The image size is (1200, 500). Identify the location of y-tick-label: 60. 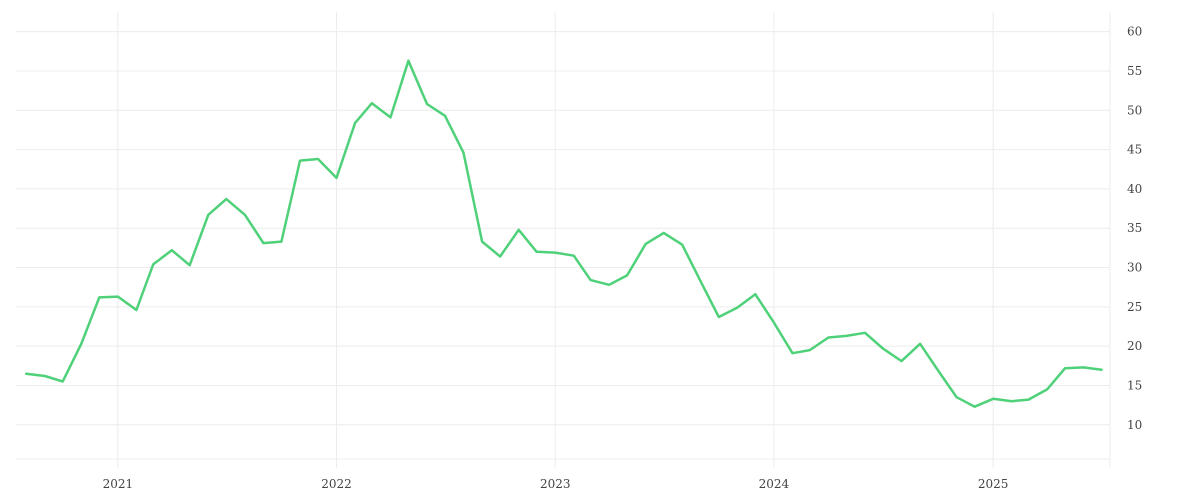
(1134, 32).